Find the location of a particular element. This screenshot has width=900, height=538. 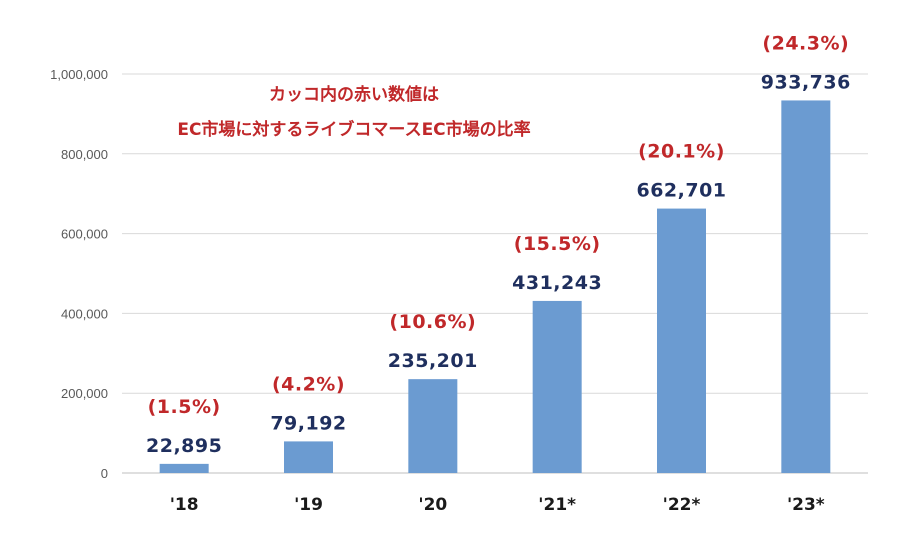

value-label: 79,192 is located at coordinates (308, 423).